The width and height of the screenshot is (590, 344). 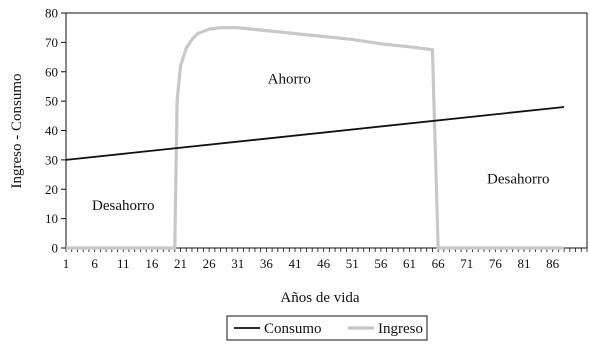 What do you see at coordinates (553, 263) in the screenshot?
I see `x-tick-label: 86` at bounding box center [553, 263].